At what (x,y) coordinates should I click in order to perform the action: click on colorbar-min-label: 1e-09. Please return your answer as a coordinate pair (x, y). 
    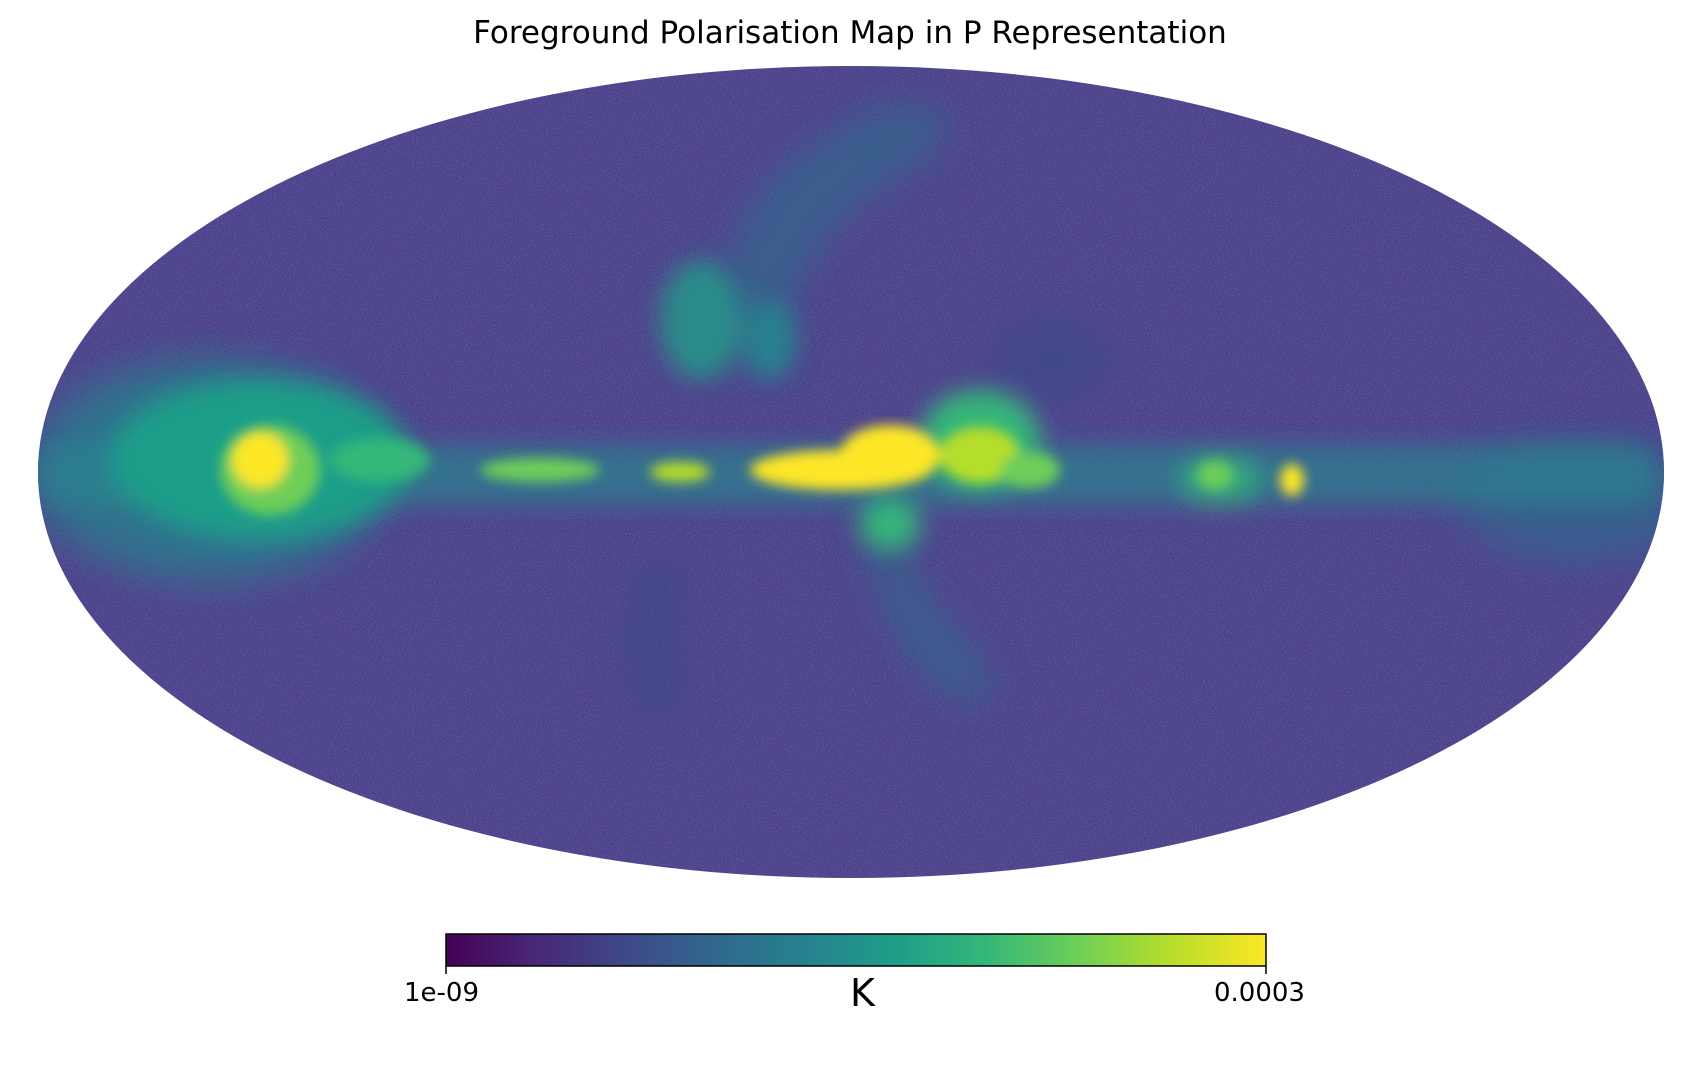
    Looking at the image, I should click on (442, 993).